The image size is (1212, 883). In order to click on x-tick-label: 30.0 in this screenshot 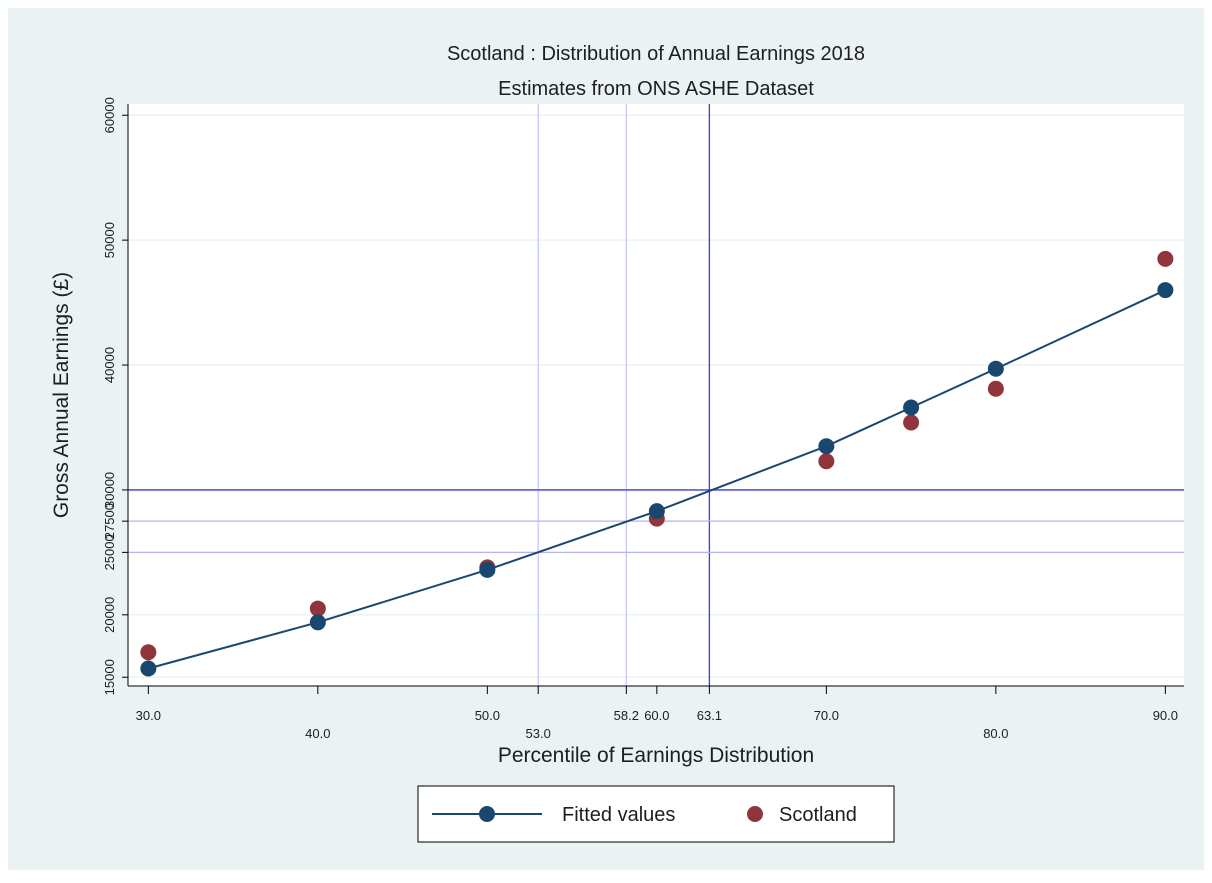, I will do `click(148, 715)`.